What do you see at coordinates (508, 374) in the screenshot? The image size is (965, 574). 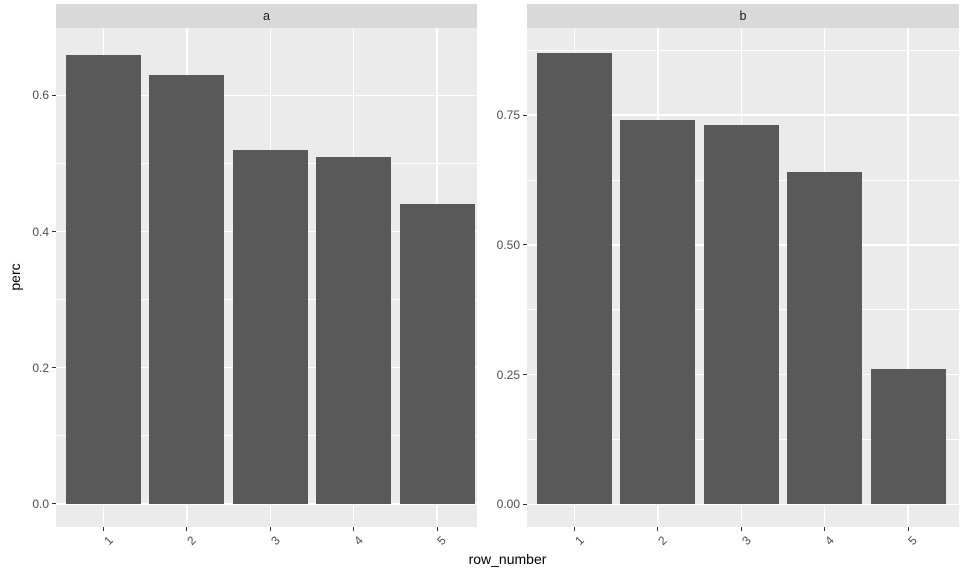 I see `y-tick-label: 0.25` at bounding box center [508, 374].